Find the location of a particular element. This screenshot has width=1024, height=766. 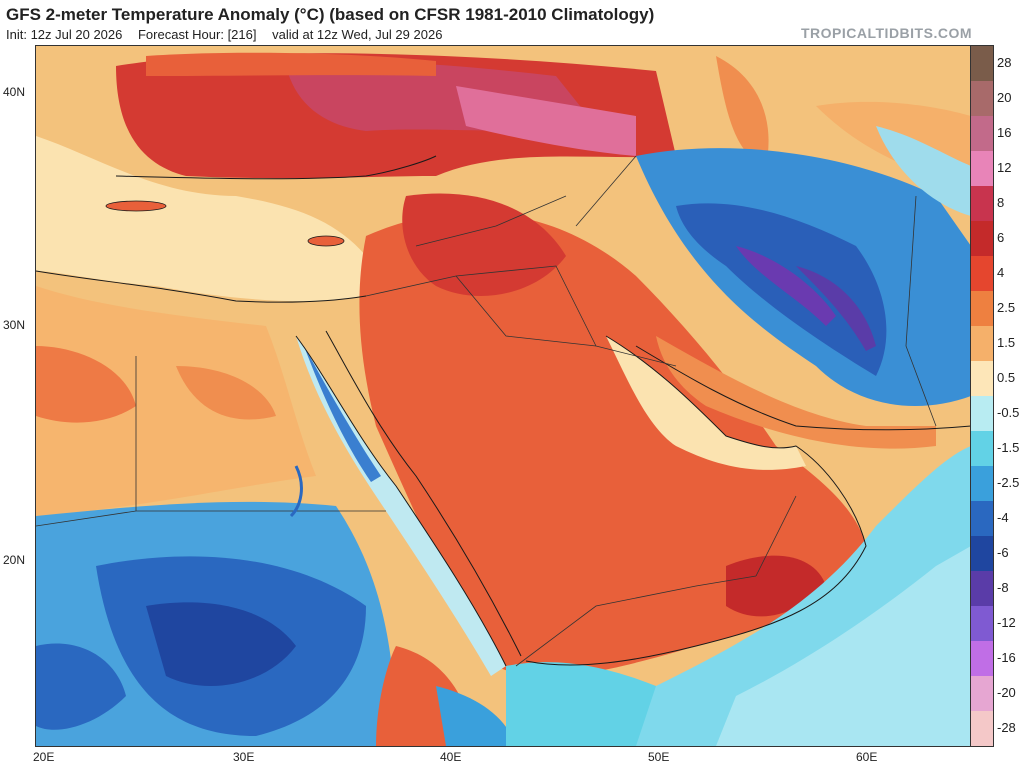

colorbar-label: -2.5 is located at coordinates (1008, 482).